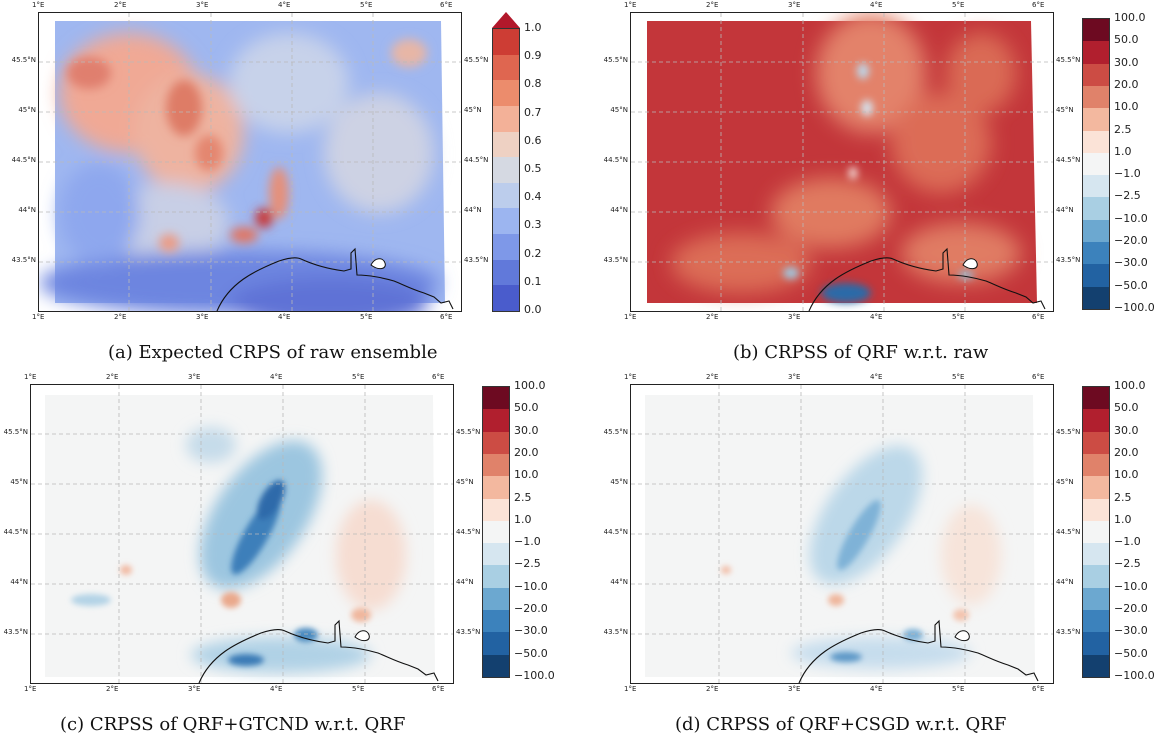 The image size is (1160, 744). Describe the element at coordinates (1131, 218) in the screenshot. I see `colorbar-tick-label: −10.0` at that location.